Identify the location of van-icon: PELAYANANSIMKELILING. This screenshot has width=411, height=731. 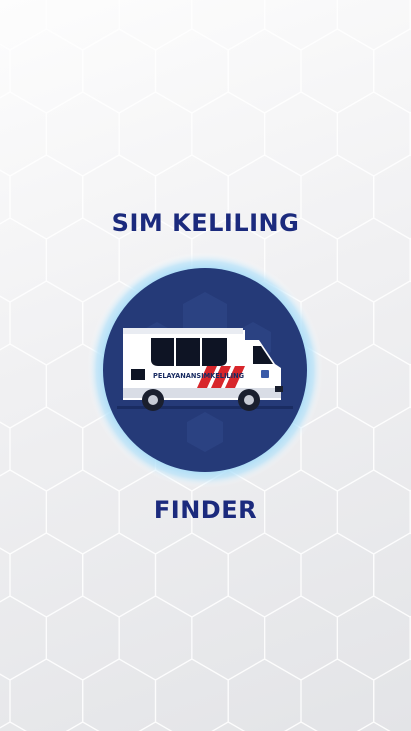
(205, 369).